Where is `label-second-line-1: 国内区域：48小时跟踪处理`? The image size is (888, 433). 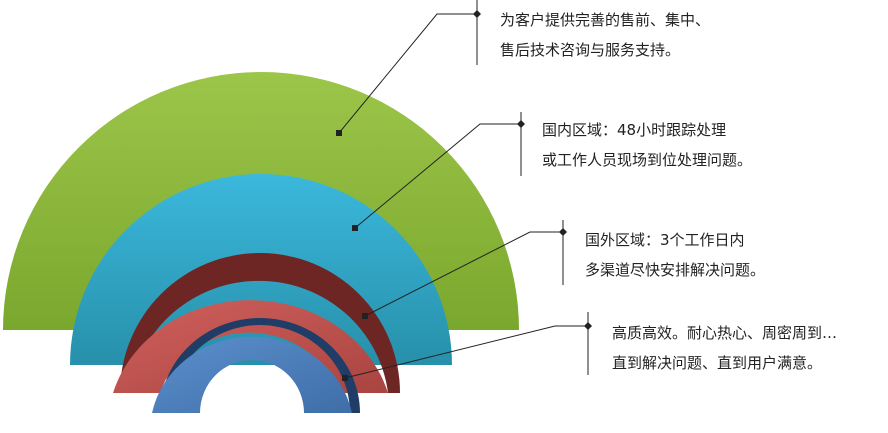 label-second-line-1: 国内区域：48小时跟踪处理 is located at coordinates (634, 130).